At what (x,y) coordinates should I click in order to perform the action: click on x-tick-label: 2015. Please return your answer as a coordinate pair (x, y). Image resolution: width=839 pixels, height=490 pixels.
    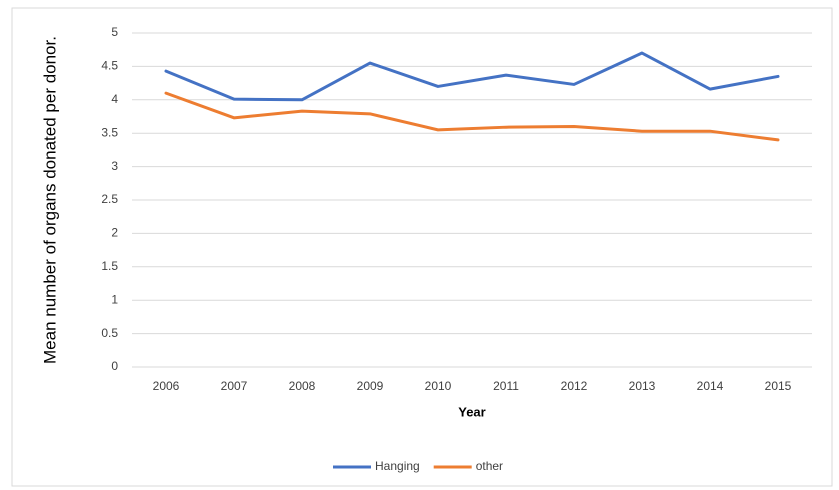
    Looking at the image, I should click on (778, 386).